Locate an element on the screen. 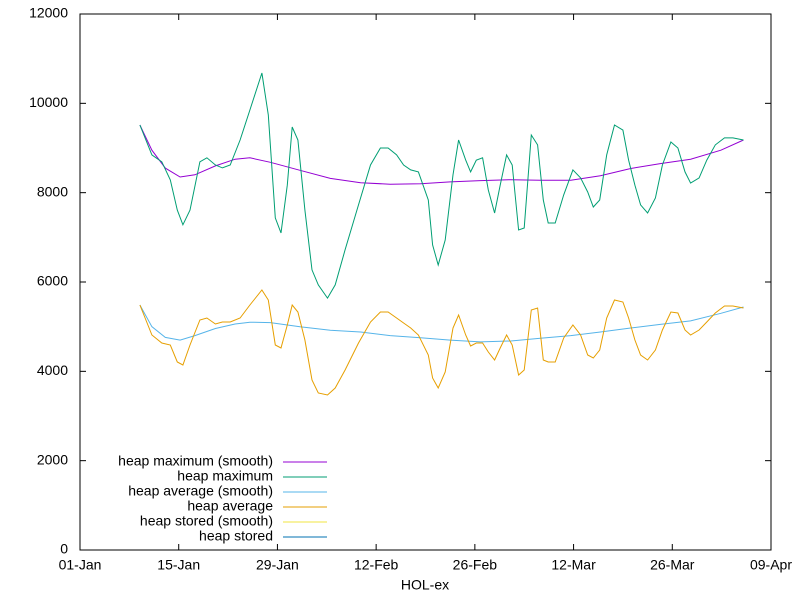 The height and width of the screenshot is (600, 800). x-tick-label: 12-Feb is located at coordinates (376, 565).